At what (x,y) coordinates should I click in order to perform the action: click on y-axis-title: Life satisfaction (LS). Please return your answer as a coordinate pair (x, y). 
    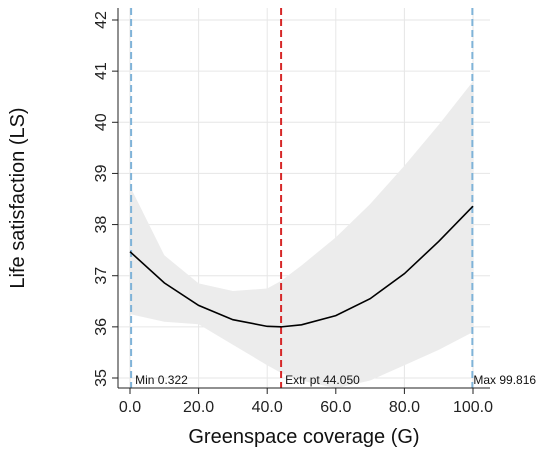
    Looking at the image, I should click on (18, 197).